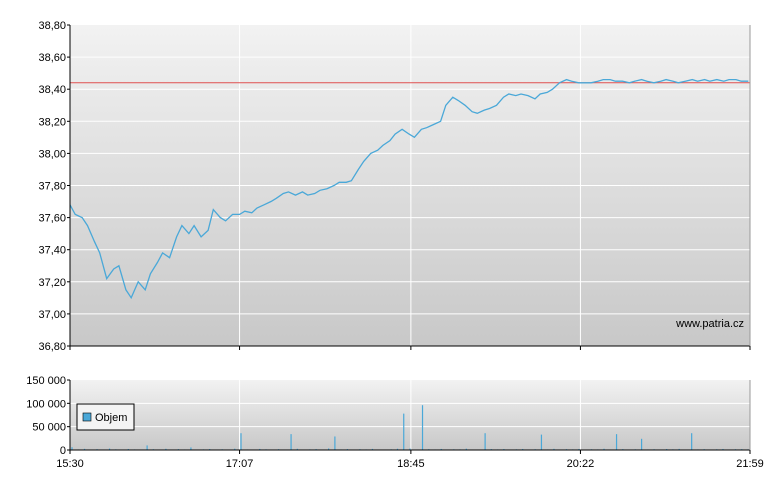 This screenshot has height=495, width=780. I want to click on price-y-tick-label: 36,80, so click(52, 347).